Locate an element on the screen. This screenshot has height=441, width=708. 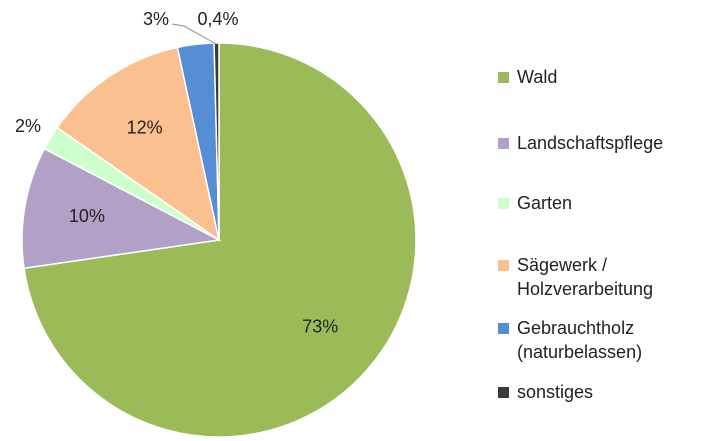
legend-item: Landschaftspflege is located at coordinates (598, 143).